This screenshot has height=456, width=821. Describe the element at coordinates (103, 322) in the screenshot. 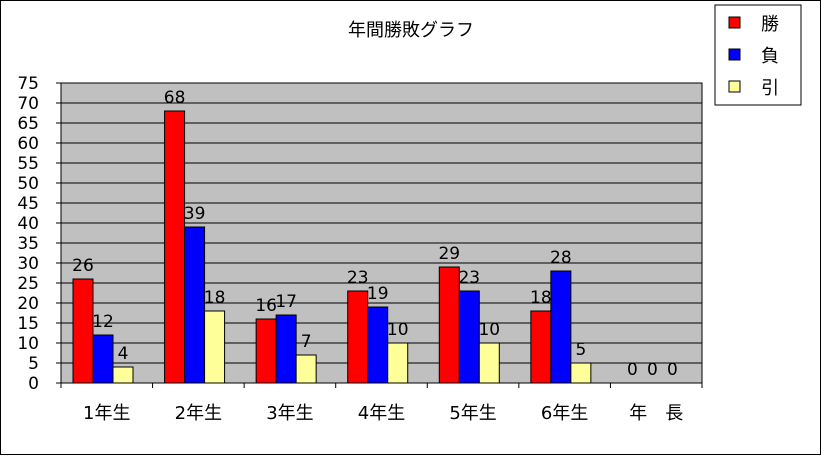

I see `data-label: 12` at that location.